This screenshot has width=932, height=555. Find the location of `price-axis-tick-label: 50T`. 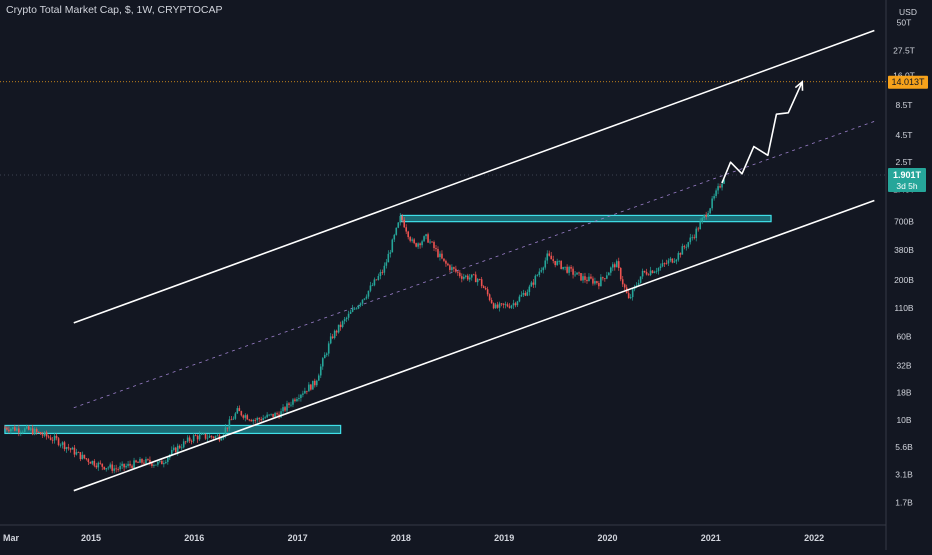

price-axis-tick-label: 50T is located at coordinates (904, 22).